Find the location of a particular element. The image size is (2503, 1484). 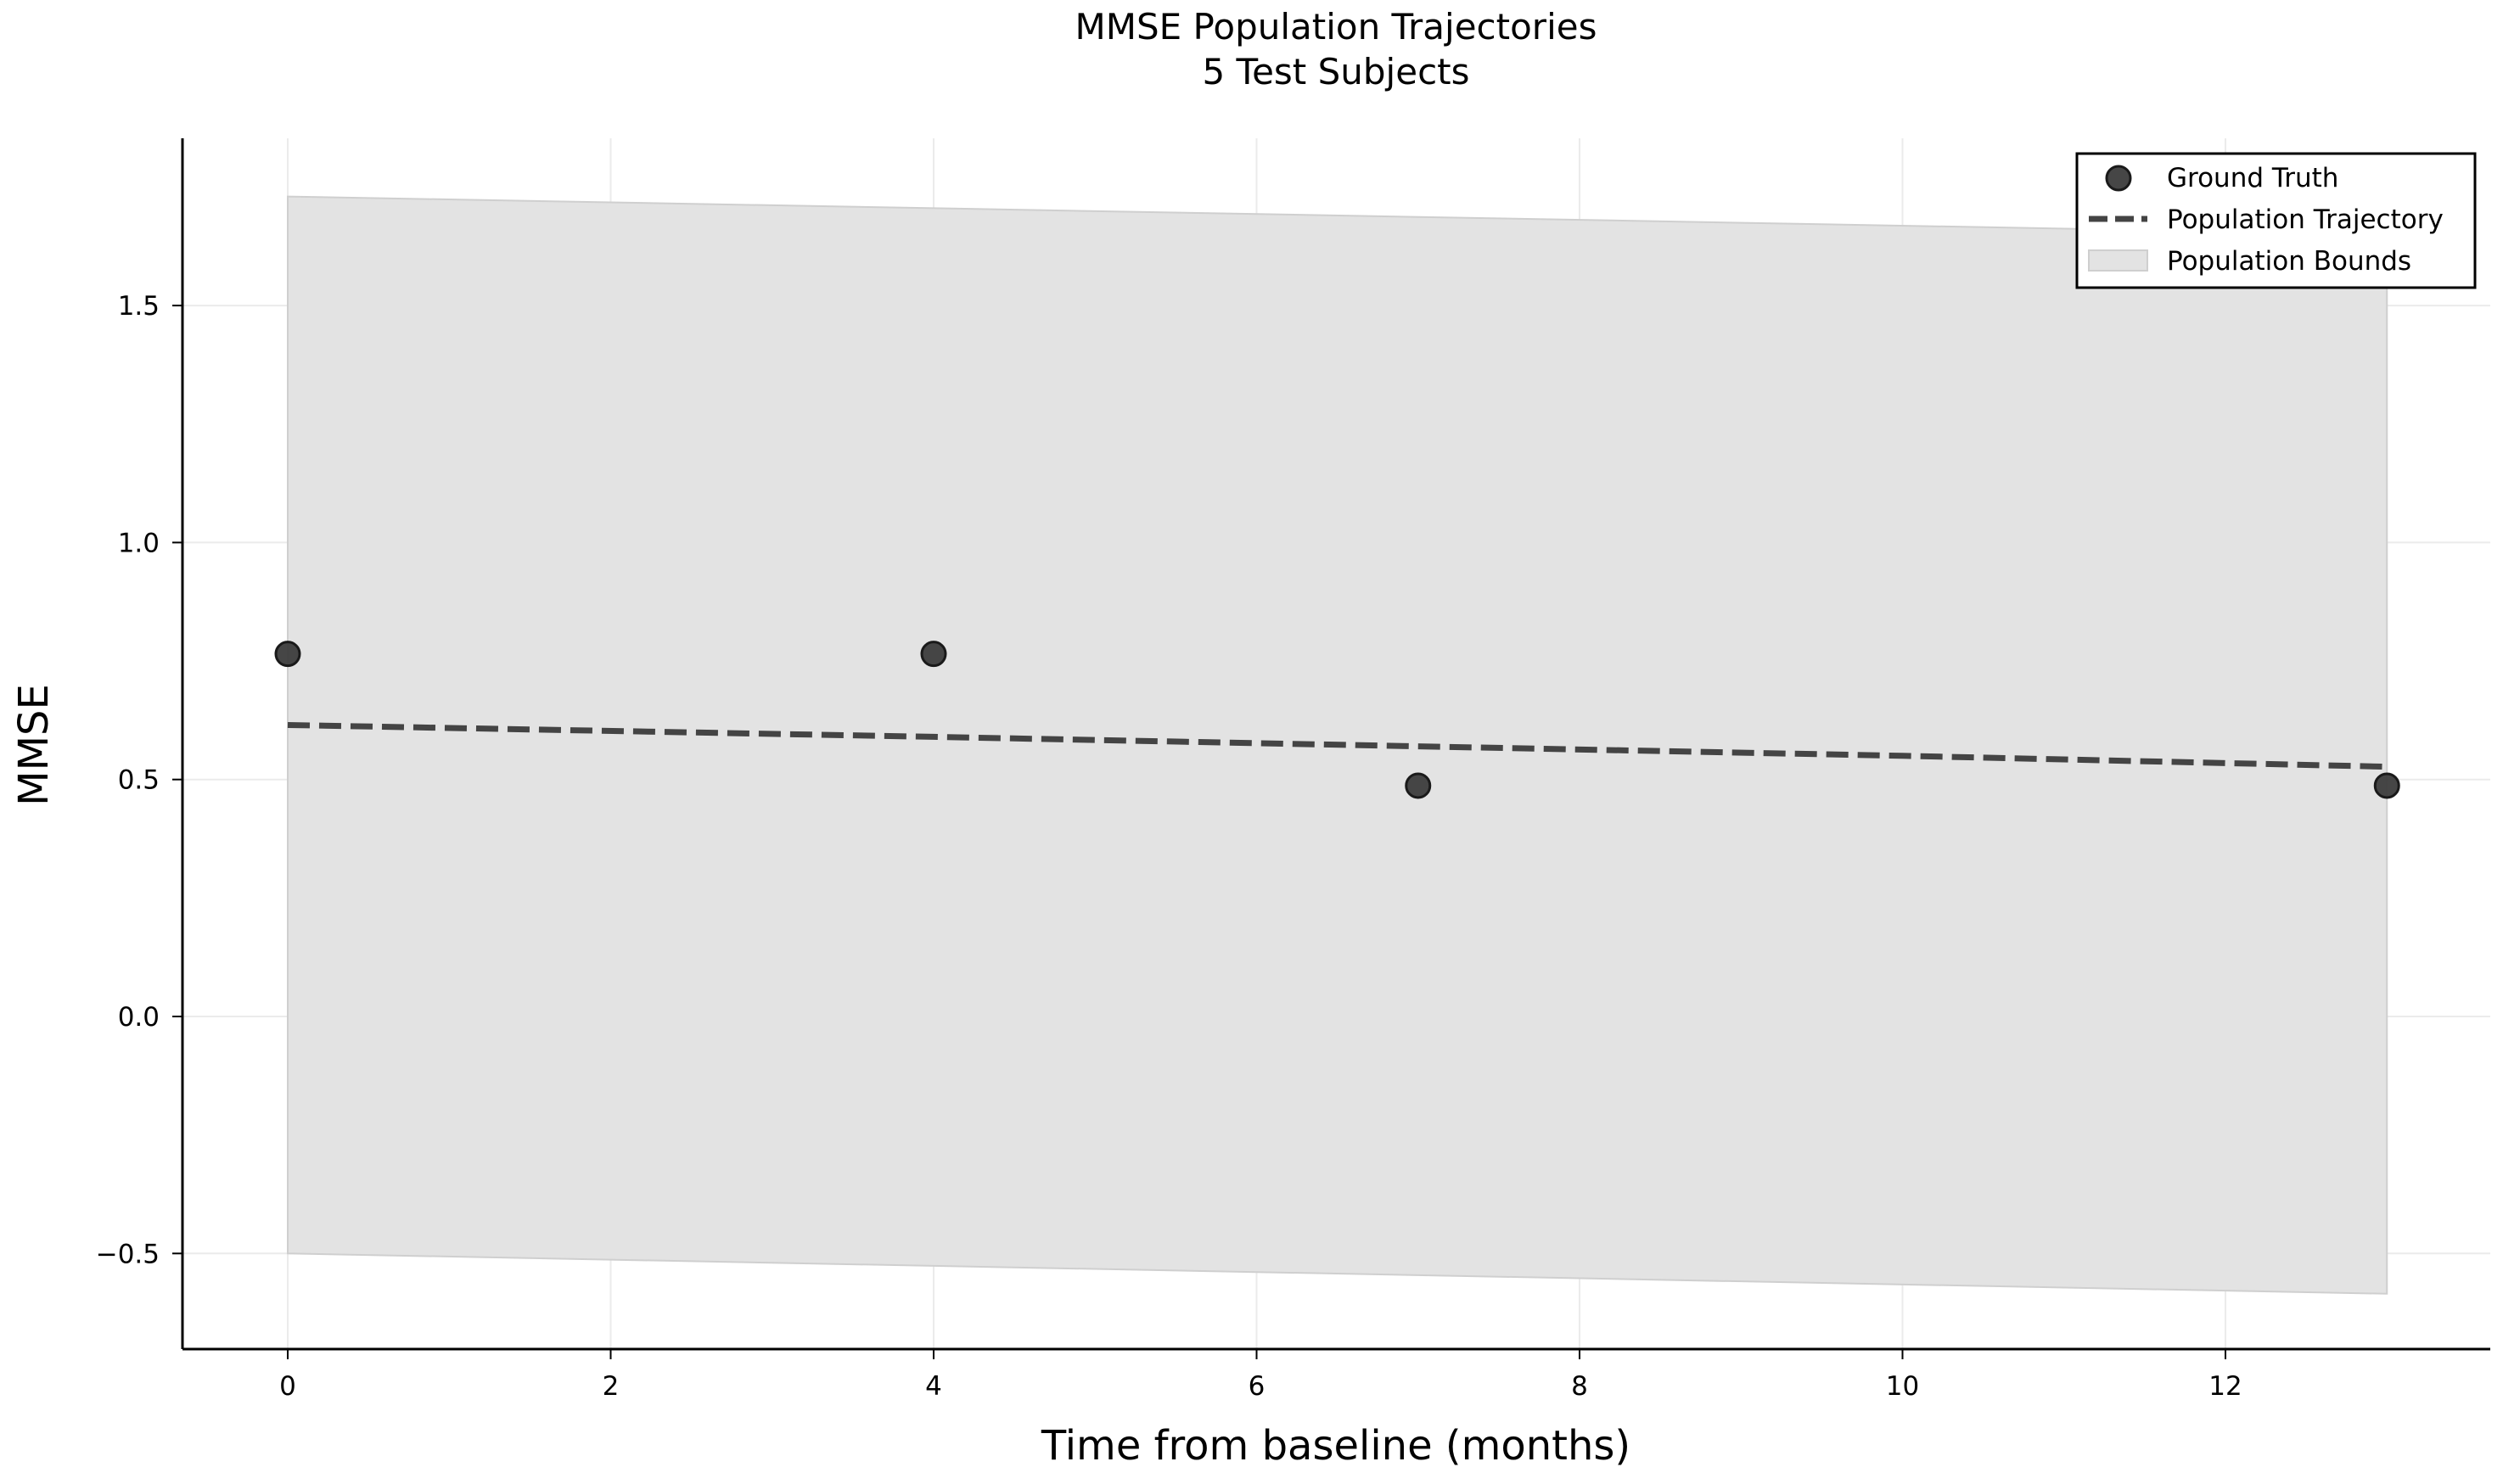

x-tick-label: 0 is located at coordinates (288, 1386).